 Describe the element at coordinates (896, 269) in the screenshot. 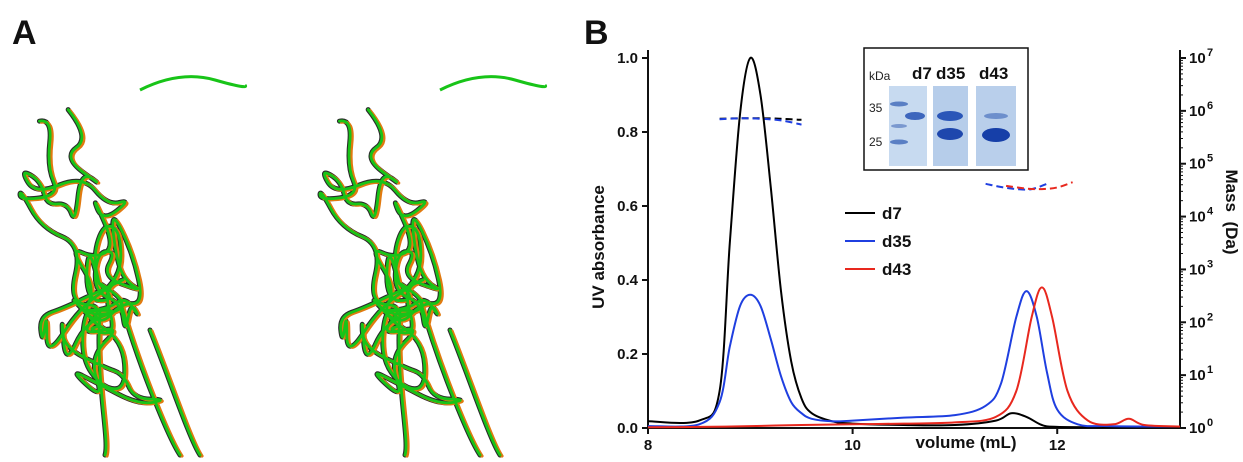

I see `legend-label: d43` at that location.